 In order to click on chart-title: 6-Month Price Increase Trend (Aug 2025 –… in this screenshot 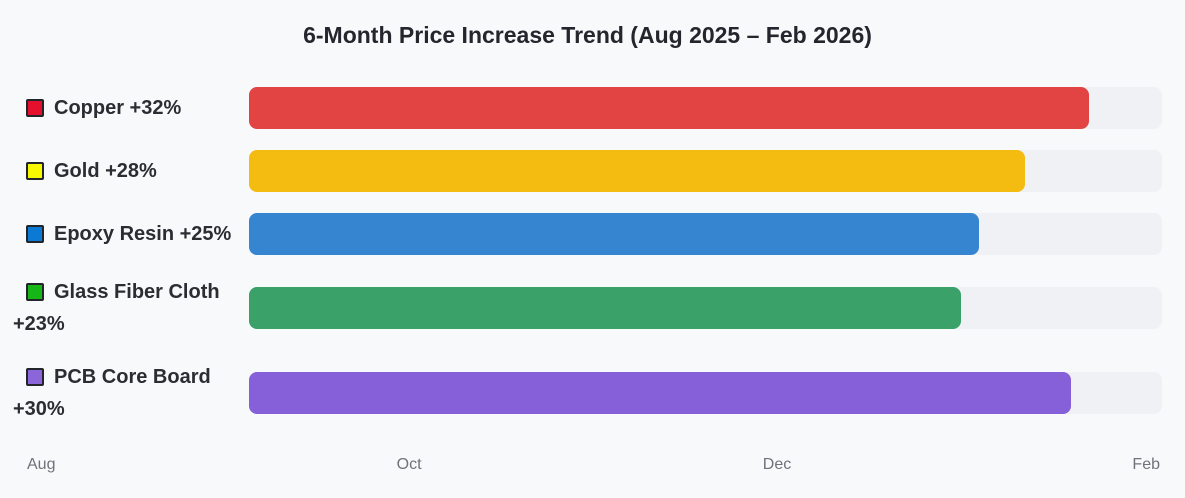, I will do `click(587, 35)`.